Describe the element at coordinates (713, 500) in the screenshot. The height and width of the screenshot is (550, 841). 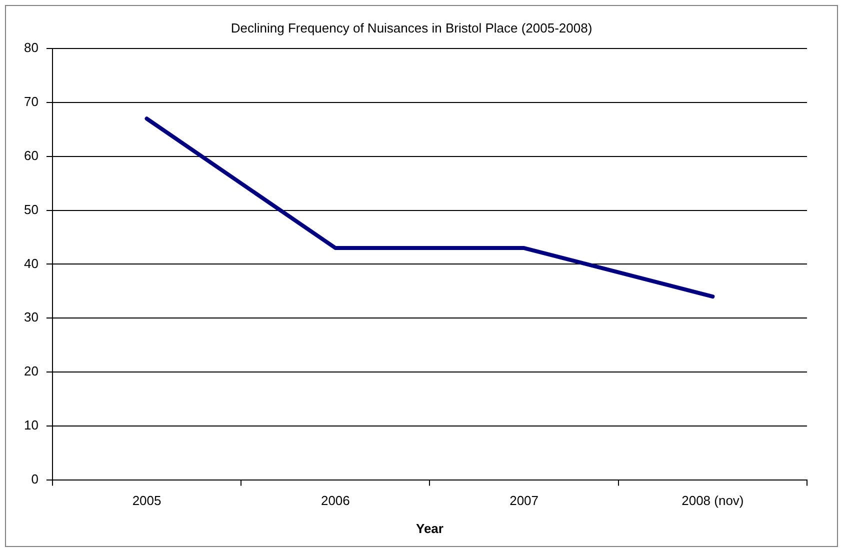
I see `x-tick-label: 2008 (nov)` at that location.